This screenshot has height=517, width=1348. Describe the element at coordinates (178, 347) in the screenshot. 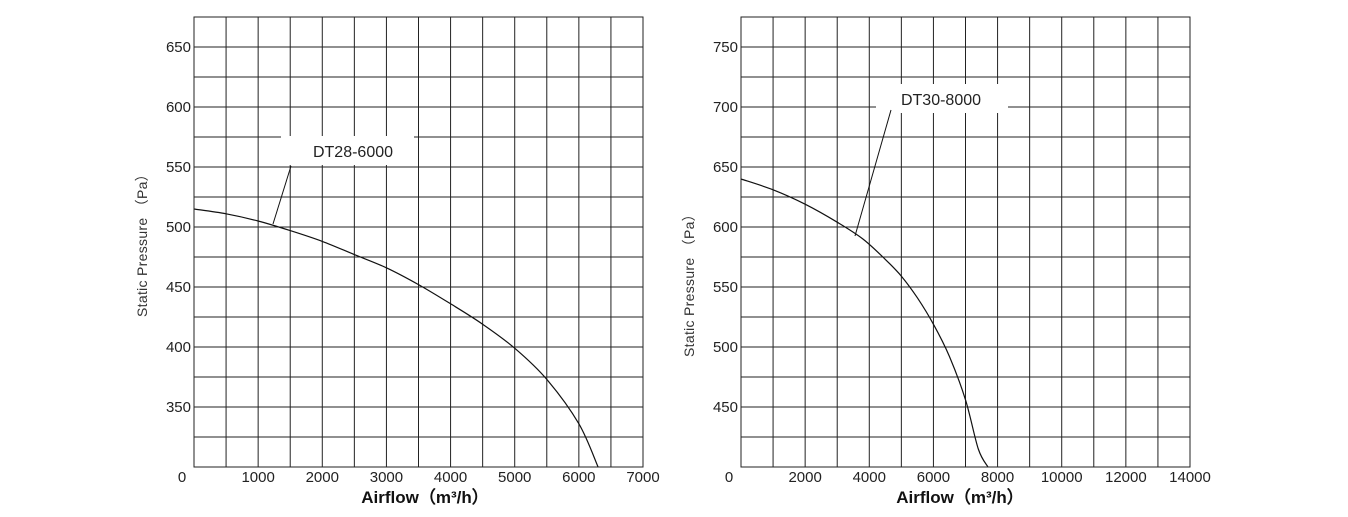

I see `y-tick-label: 400` at that location.